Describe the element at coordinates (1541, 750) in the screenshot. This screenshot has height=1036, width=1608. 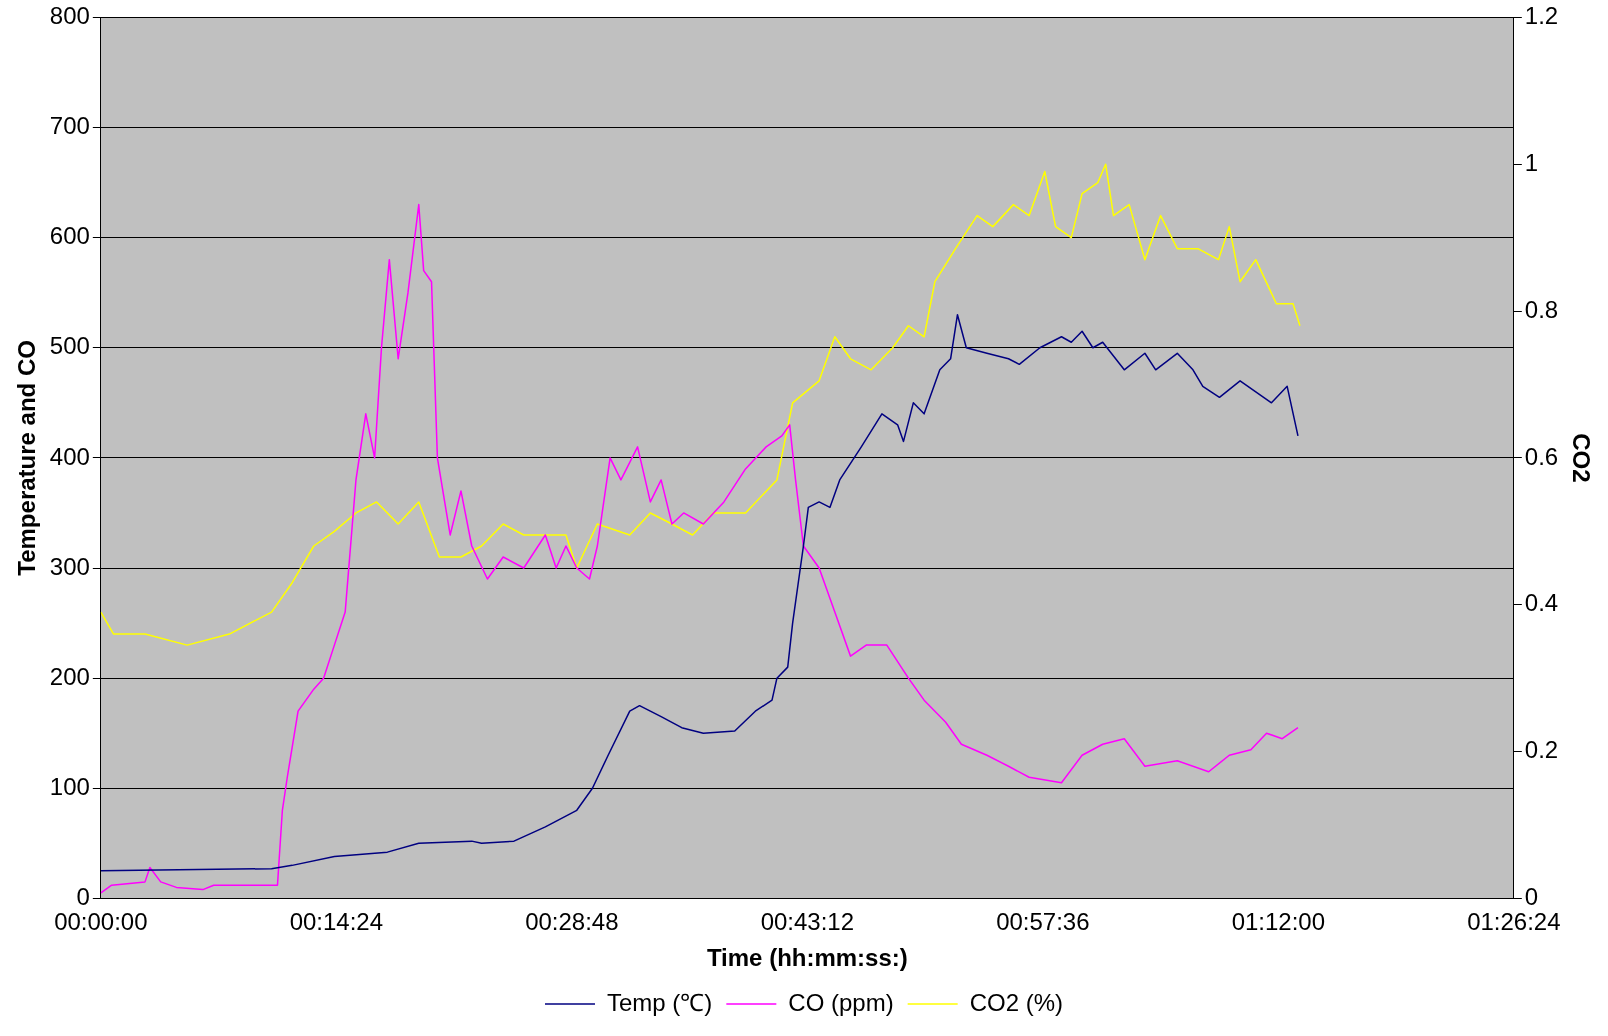
I see `y2-tick-label: 0.2` at that location.